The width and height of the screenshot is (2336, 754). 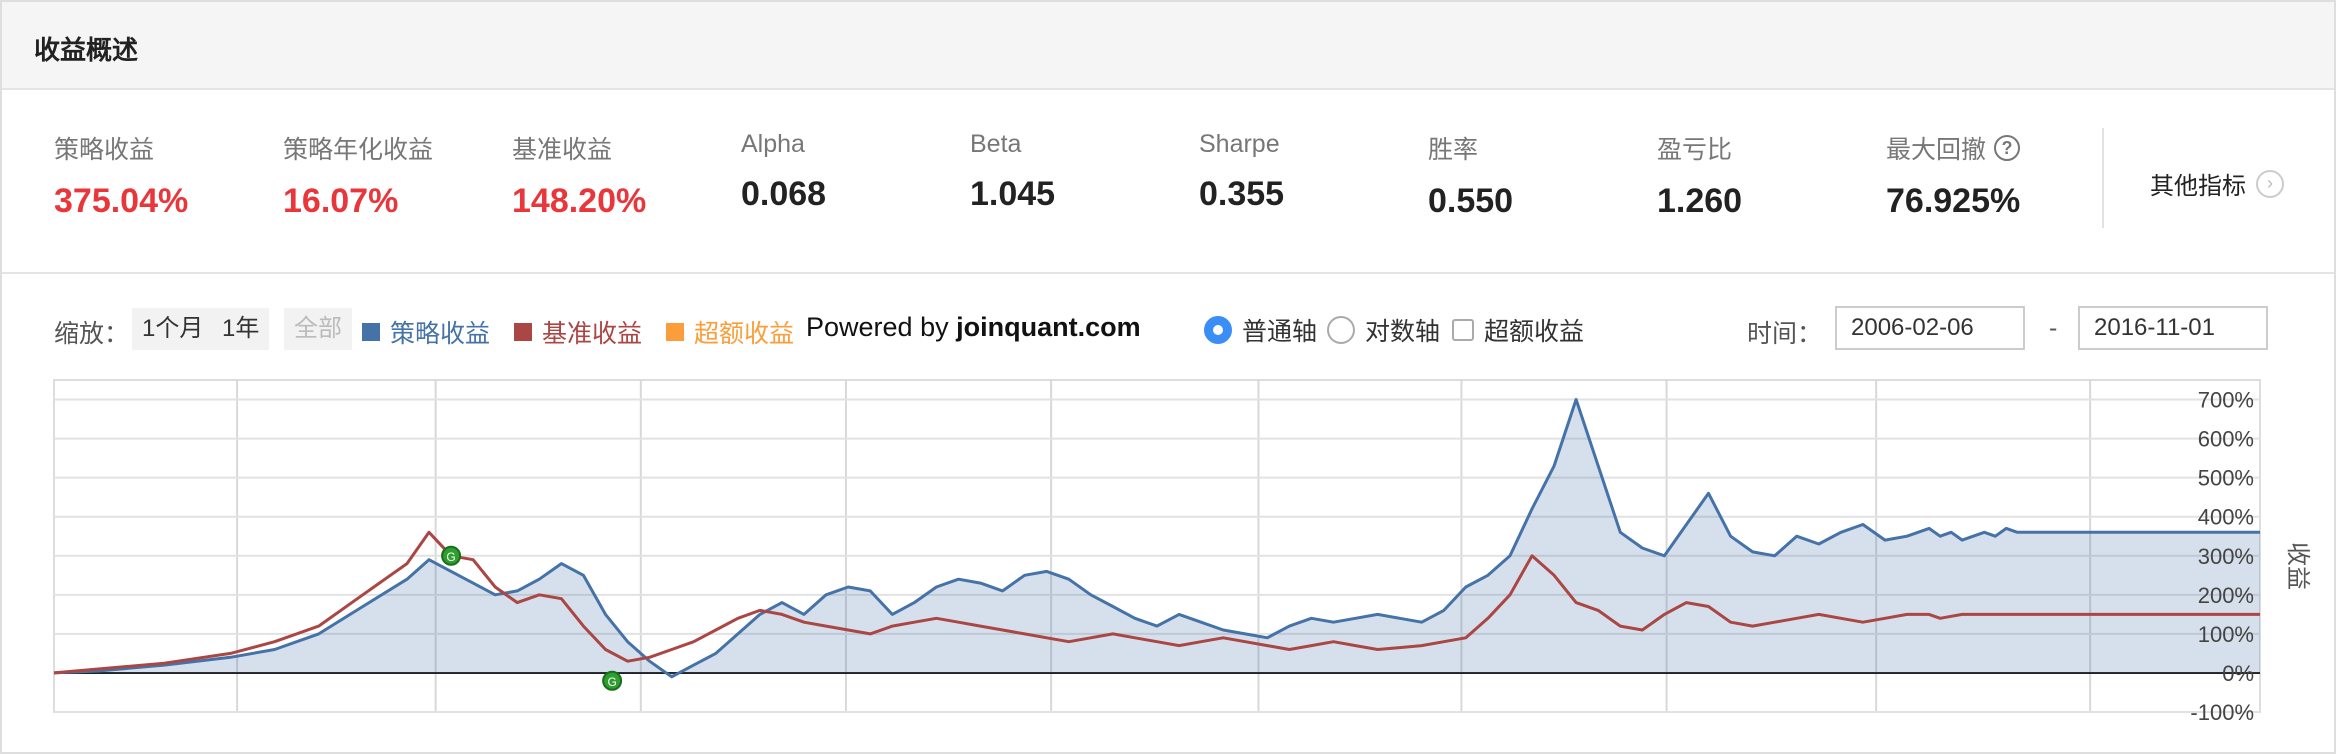 I want to click on stat-label-text: 策略收益, so click(x=104, y=150).